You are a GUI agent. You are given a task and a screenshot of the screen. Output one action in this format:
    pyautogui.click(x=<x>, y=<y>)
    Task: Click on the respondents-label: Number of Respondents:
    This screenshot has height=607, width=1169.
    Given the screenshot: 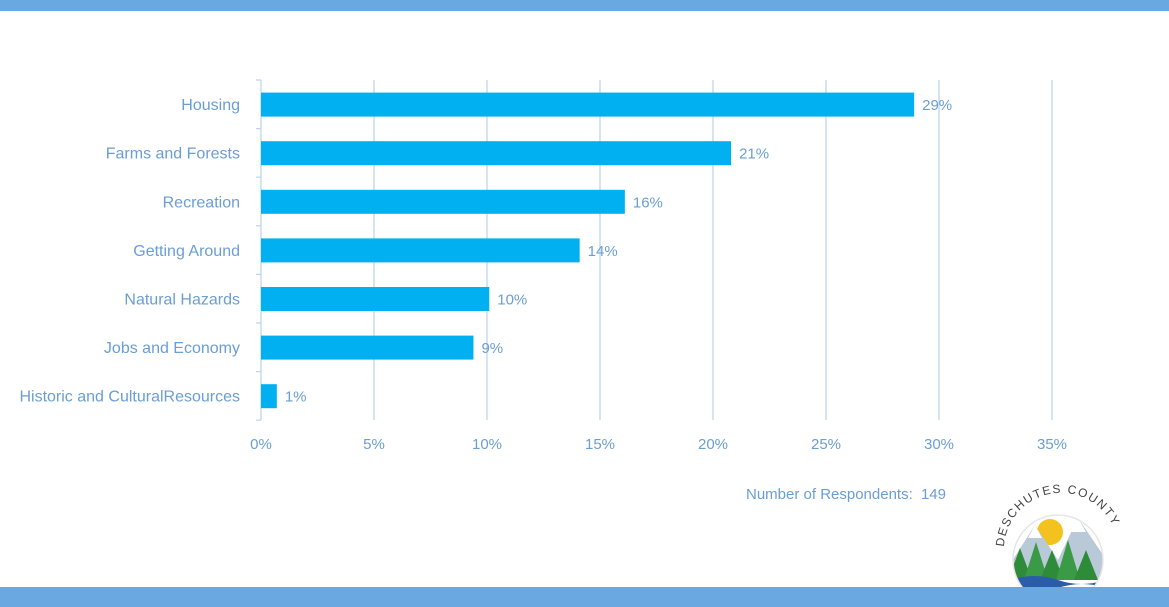 What is the action you would take?
    pyautogui.click(x=829, y=494)
    